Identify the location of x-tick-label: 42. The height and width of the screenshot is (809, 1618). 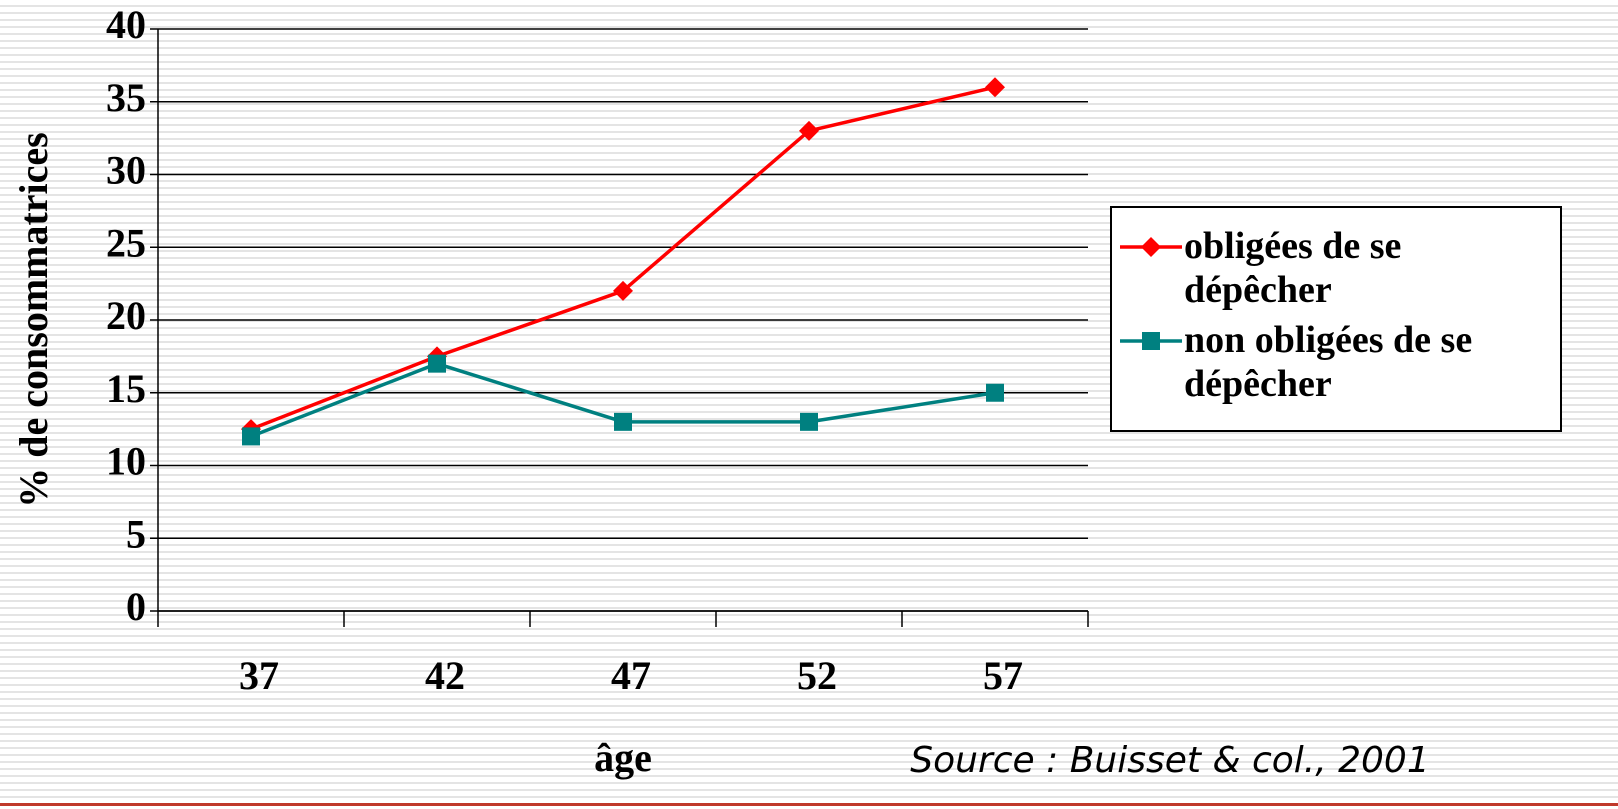
(445, 675).